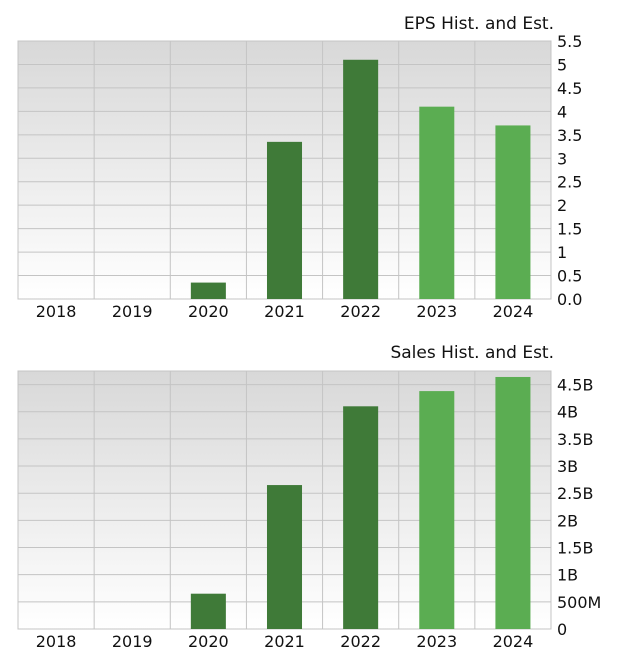 The height and width of the screenshot is (663, 620). I want to click on eps-ytick-label: 3, so click(562, 158).